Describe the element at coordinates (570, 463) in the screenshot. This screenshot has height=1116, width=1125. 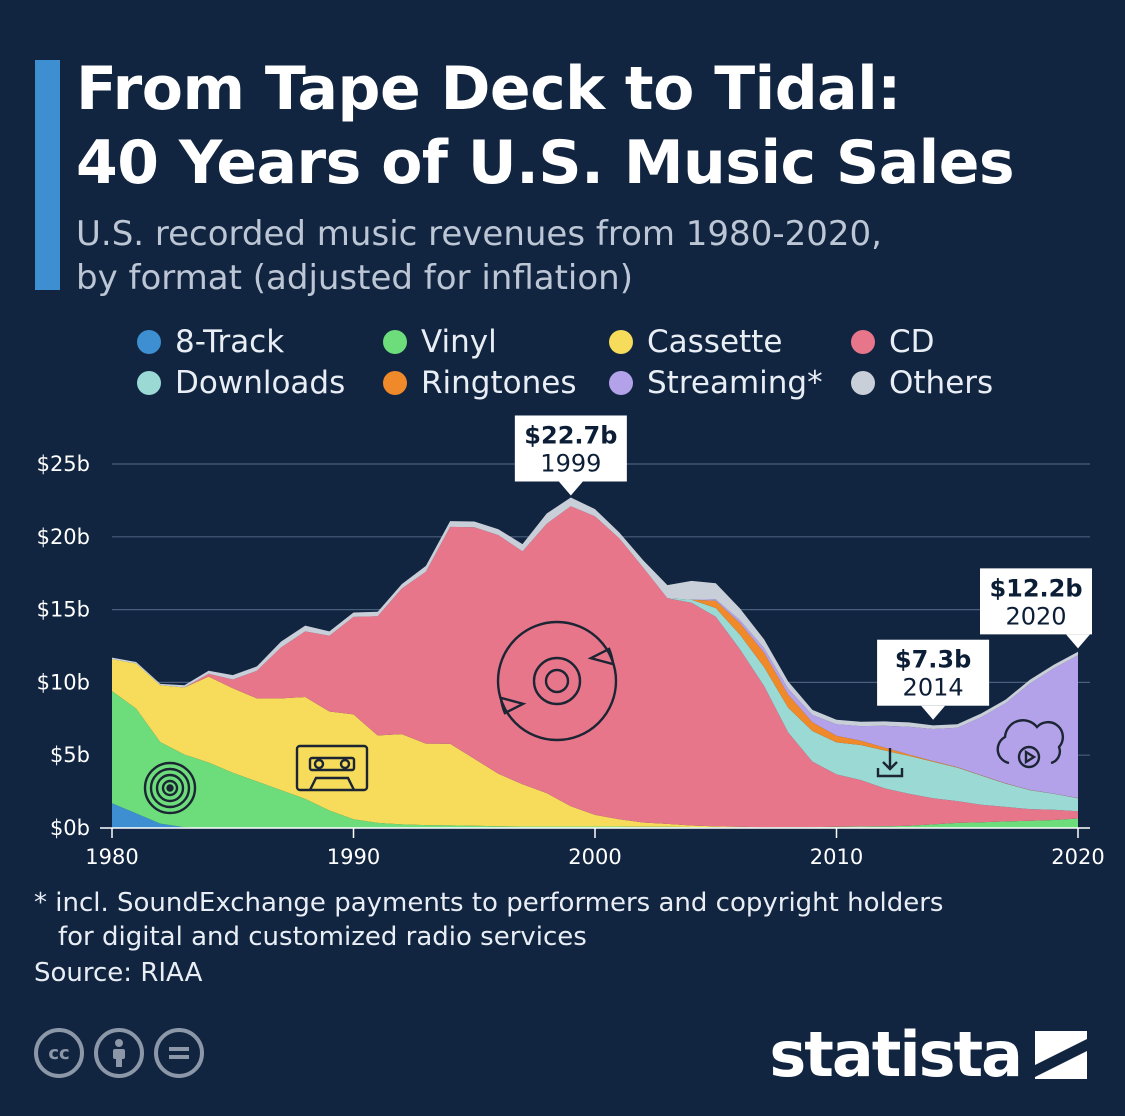
I see `callout-year: 1999` at that location.